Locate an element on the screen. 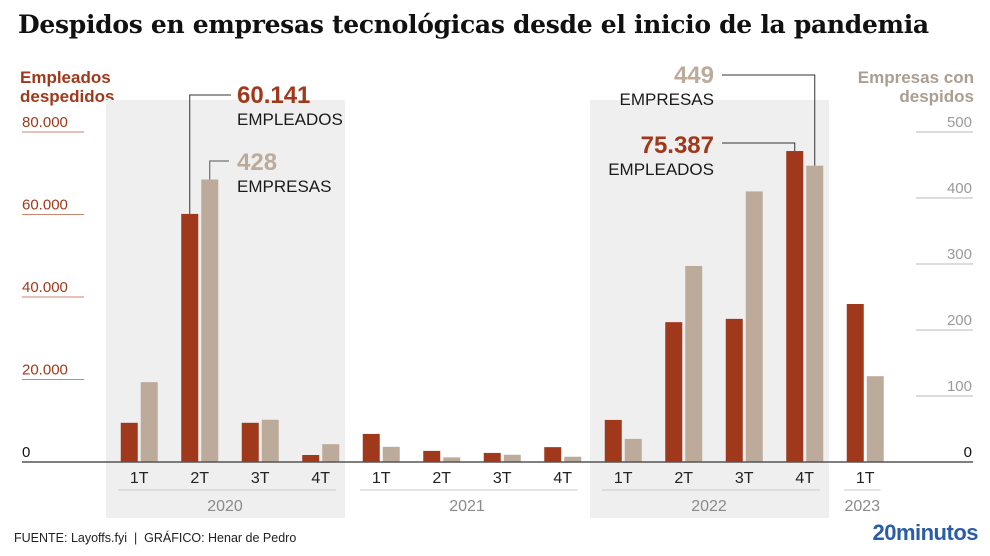  right-axis-tick-label: 300 is located at coordinates (959, 254).